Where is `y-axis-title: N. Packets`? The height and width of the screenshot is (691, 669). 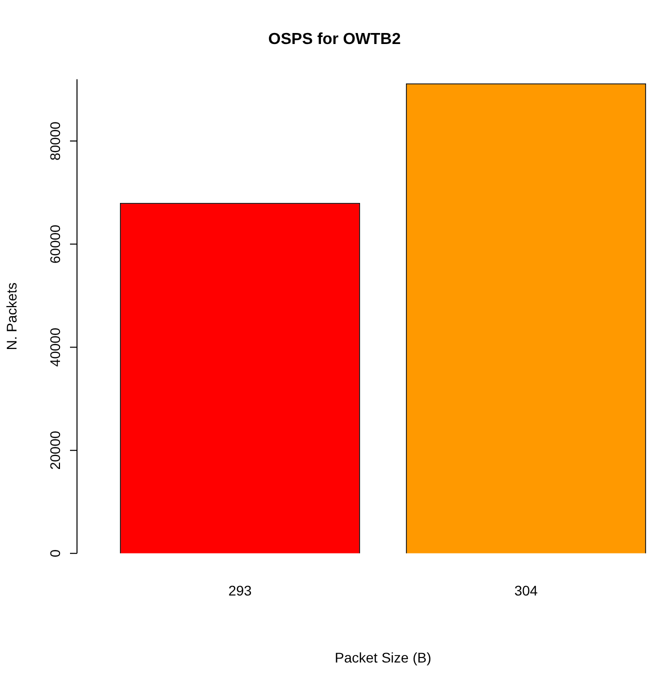 y-axis-title: N. Packets is located at coordinates (11, 316).